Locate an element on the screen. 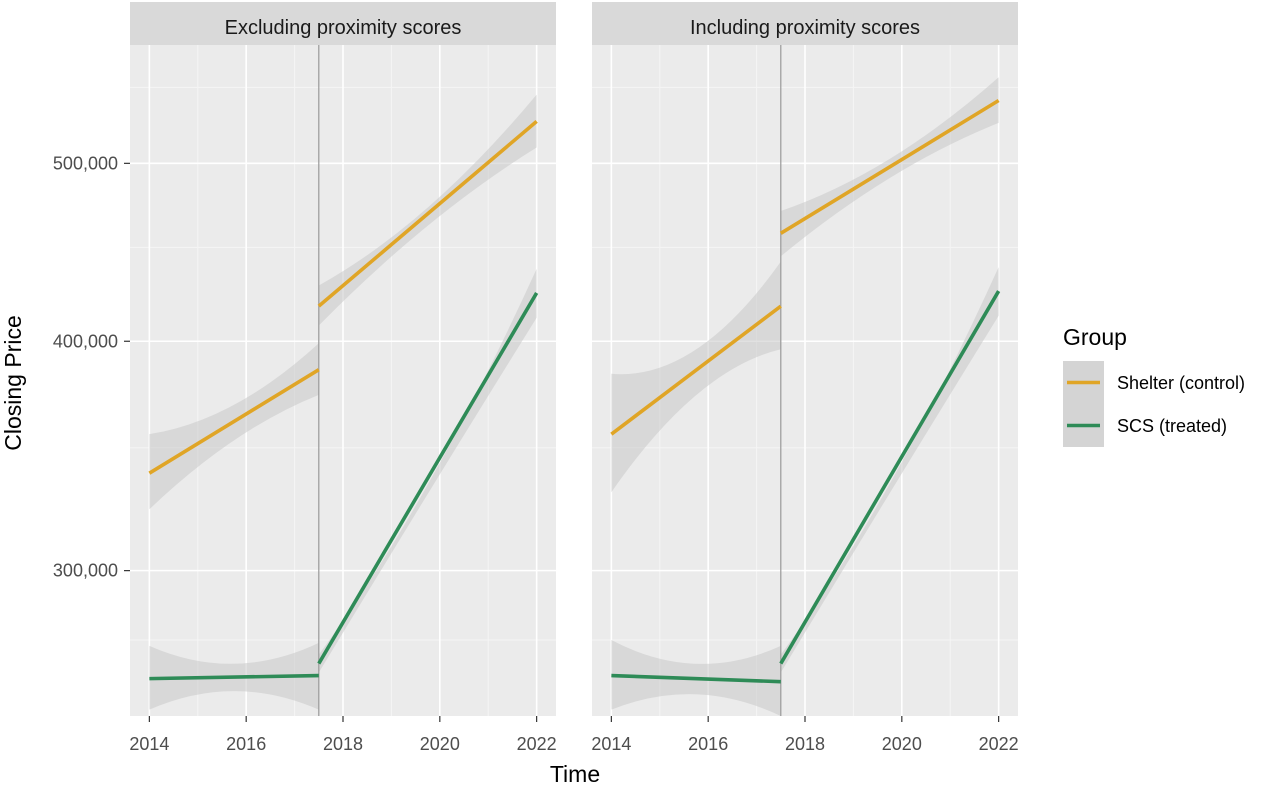 The width and height of the screenshot is (1280, 787). legend-label: Shelter (control) is located at coordinates (1181, 383).